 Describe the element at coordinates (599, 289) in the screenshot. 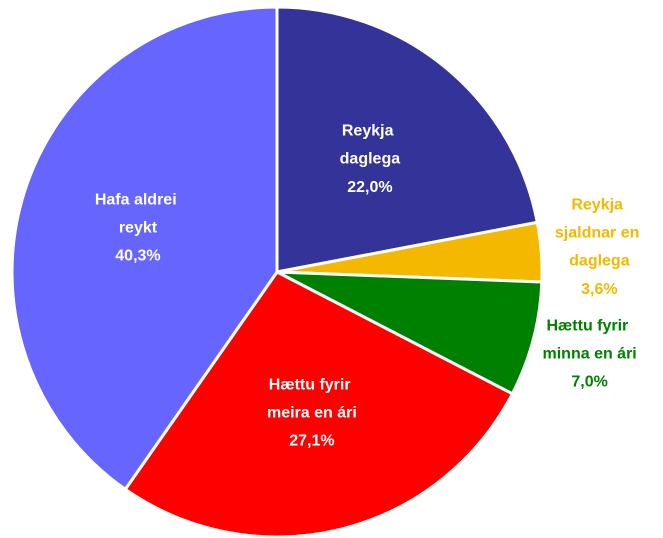

I see `value-label: 3,6%` at that location.